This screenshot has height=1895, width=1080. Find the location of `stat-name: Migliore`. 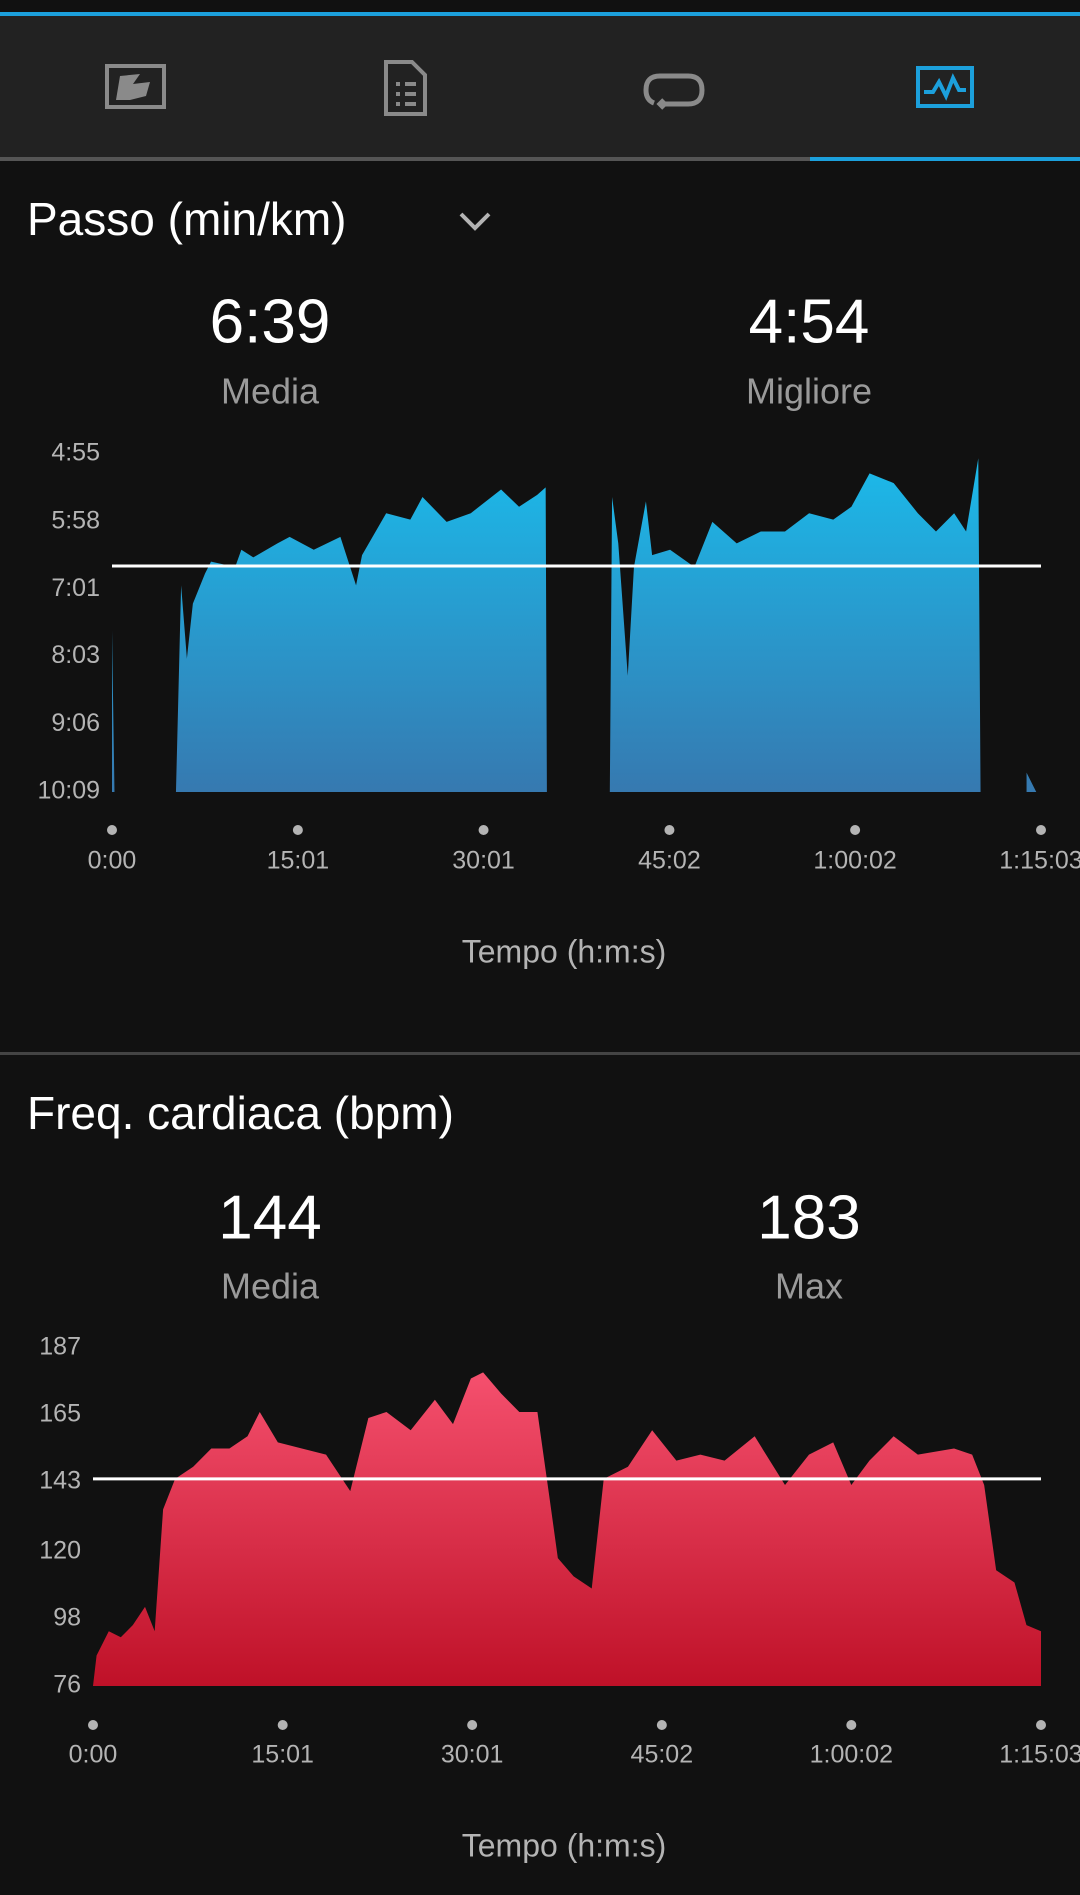

stat-name: Migliore is located at coordinates (809, 391).